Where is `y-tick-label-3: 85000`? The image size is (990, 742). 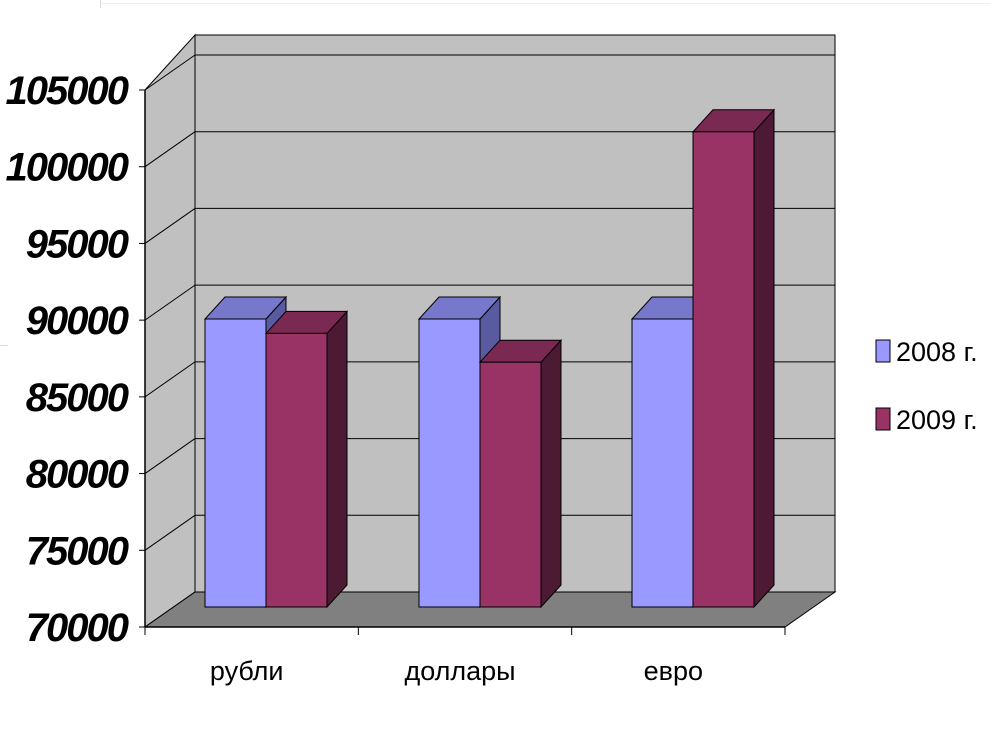
y-tick-label-3: 85000 is located at coordinates (77, 398).